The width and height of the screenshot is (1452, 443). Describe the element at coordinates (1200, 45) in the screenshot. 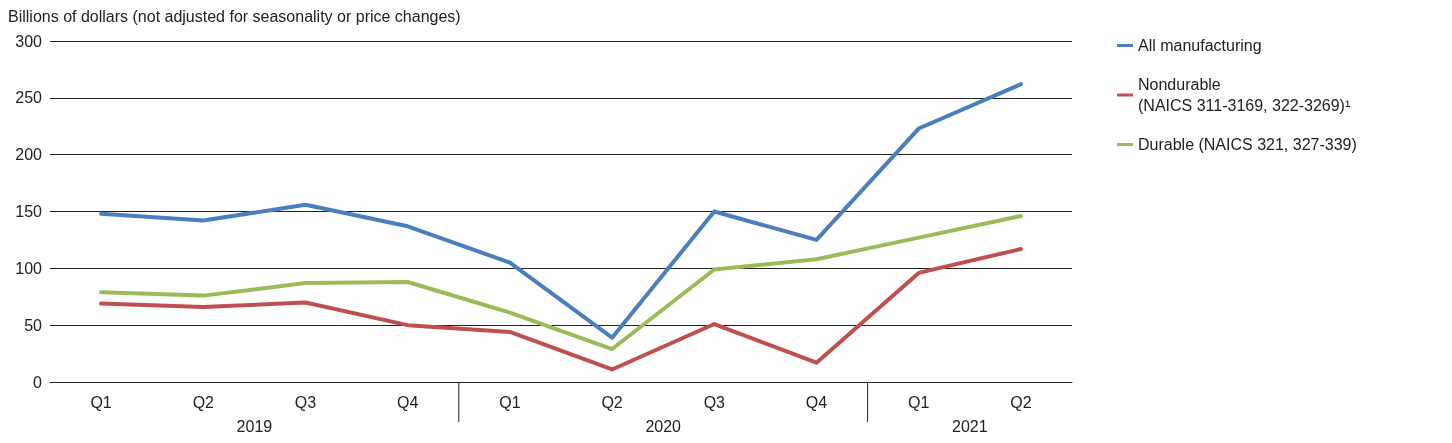

I see `legend-label: All manufacturing` at that location.